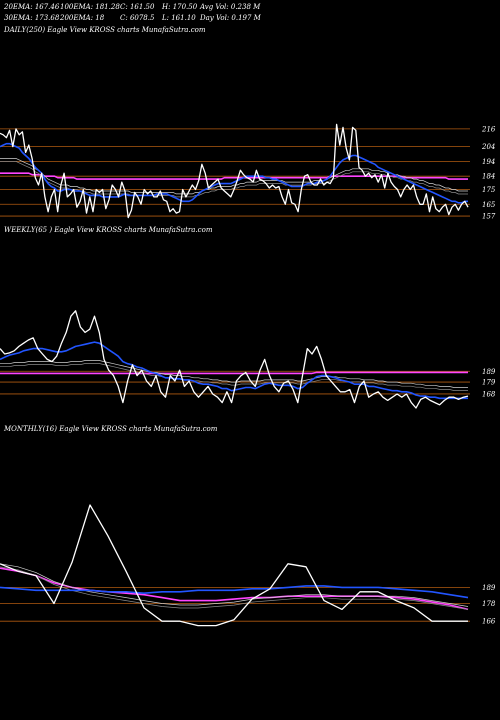 The height and width of the screenshot is (720, 500). I want to click on monthly-tick-label-178: 178, so click(489, 604).